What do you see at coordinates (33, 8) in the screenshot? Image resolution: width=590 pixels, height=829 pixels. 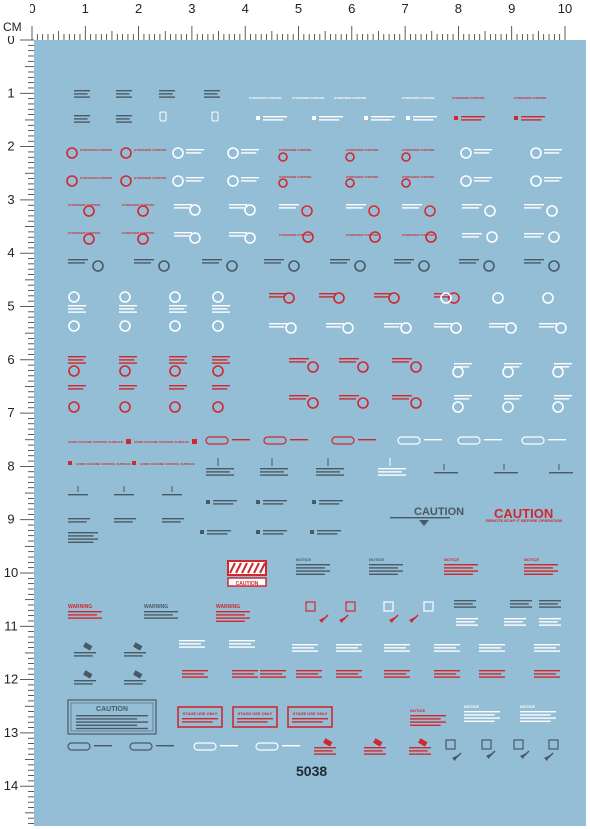 I see `ruler-top-label: 0` at bounding box center [33, 8].